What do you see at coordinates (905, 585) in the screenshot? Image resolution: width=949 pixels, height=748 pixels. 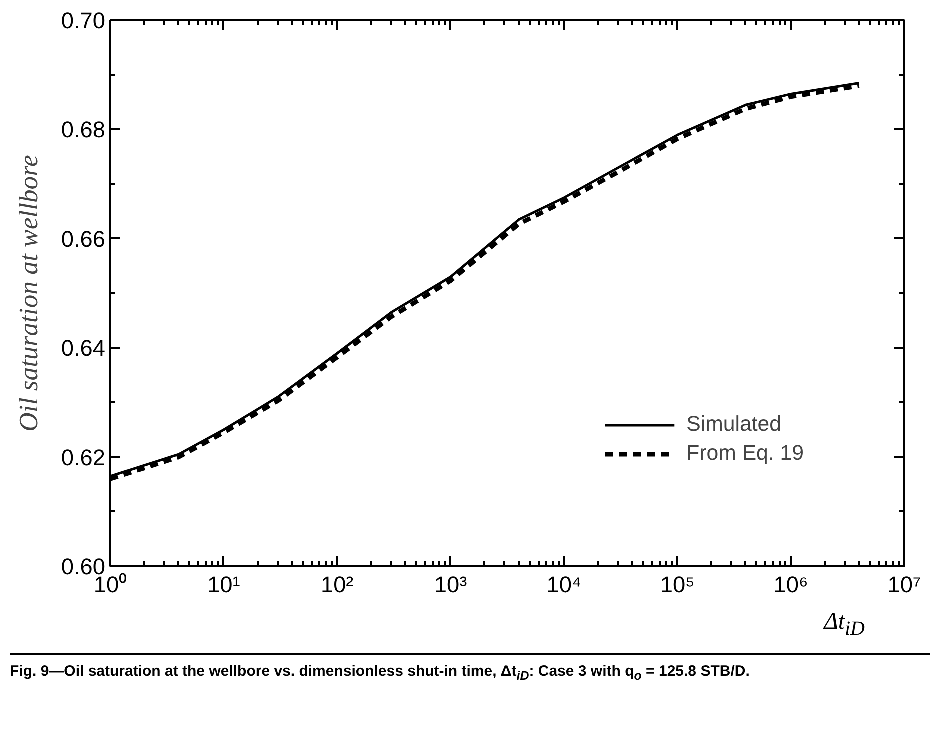 I see `x-tick-label: 10⁷` at bounding box center [905, 585].